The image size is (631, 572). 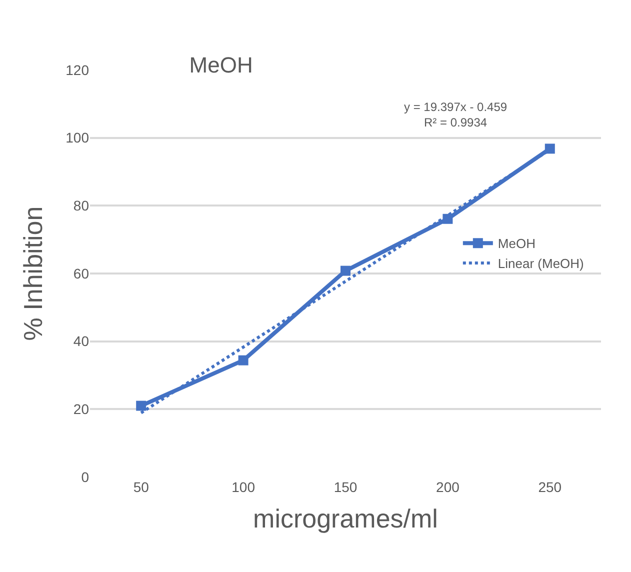 What do you see at coordinates (81, 409) in the screenshot?
I see `y-tick-label: 20` at bounding box center [81, 409].